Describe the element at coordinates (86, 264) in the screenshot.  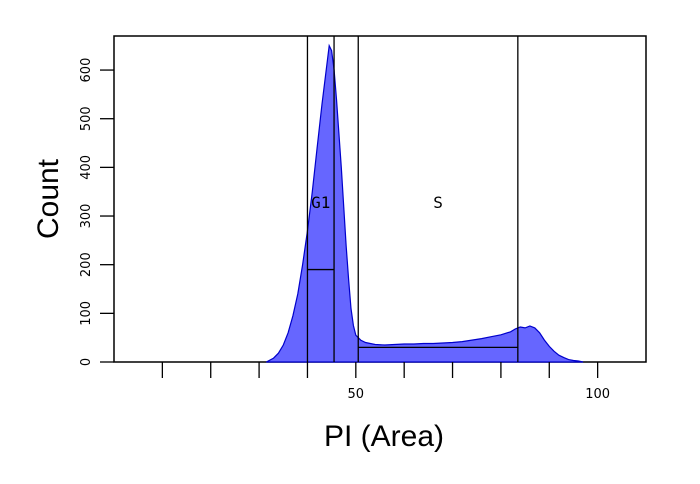
I see `y-tick-label: 200` at that location.